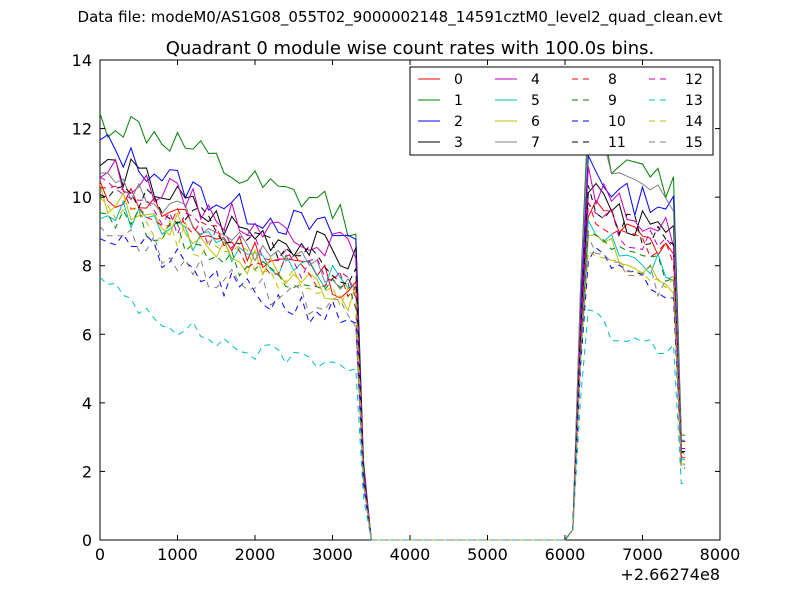  What do you see at coordinates (535, 101) in the screenshot?
I see `legend-label-5: 5` at bounding box center [535, 101].